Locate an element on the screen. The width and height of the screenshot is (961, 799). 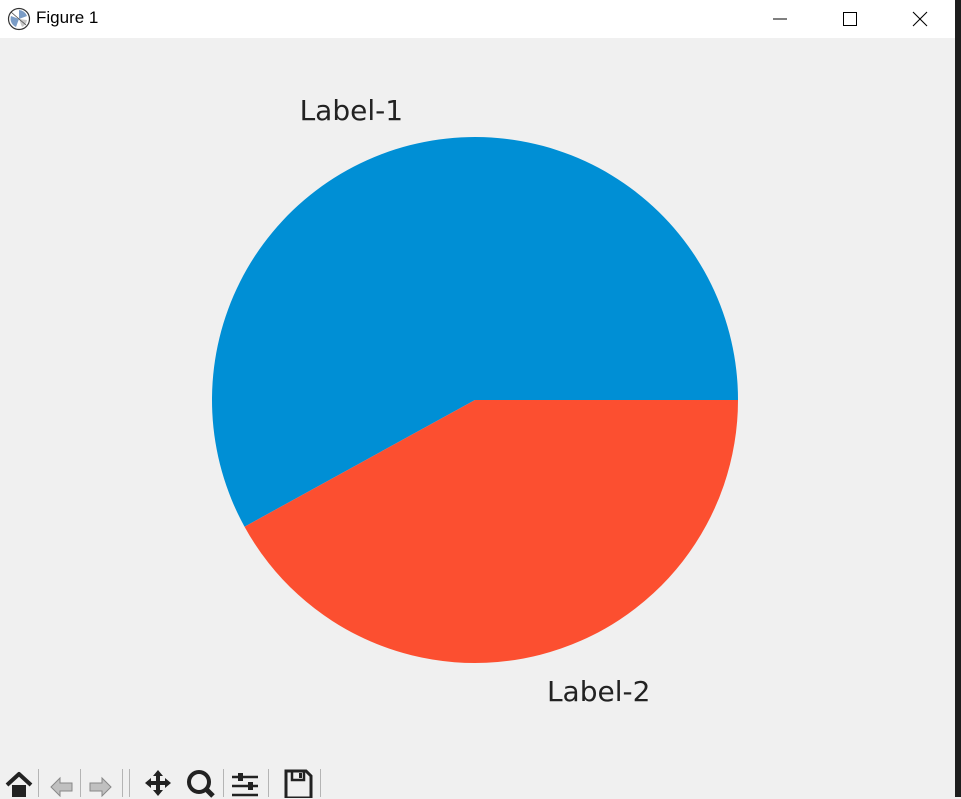
minimize-icon is located at coordinates (780, 19).